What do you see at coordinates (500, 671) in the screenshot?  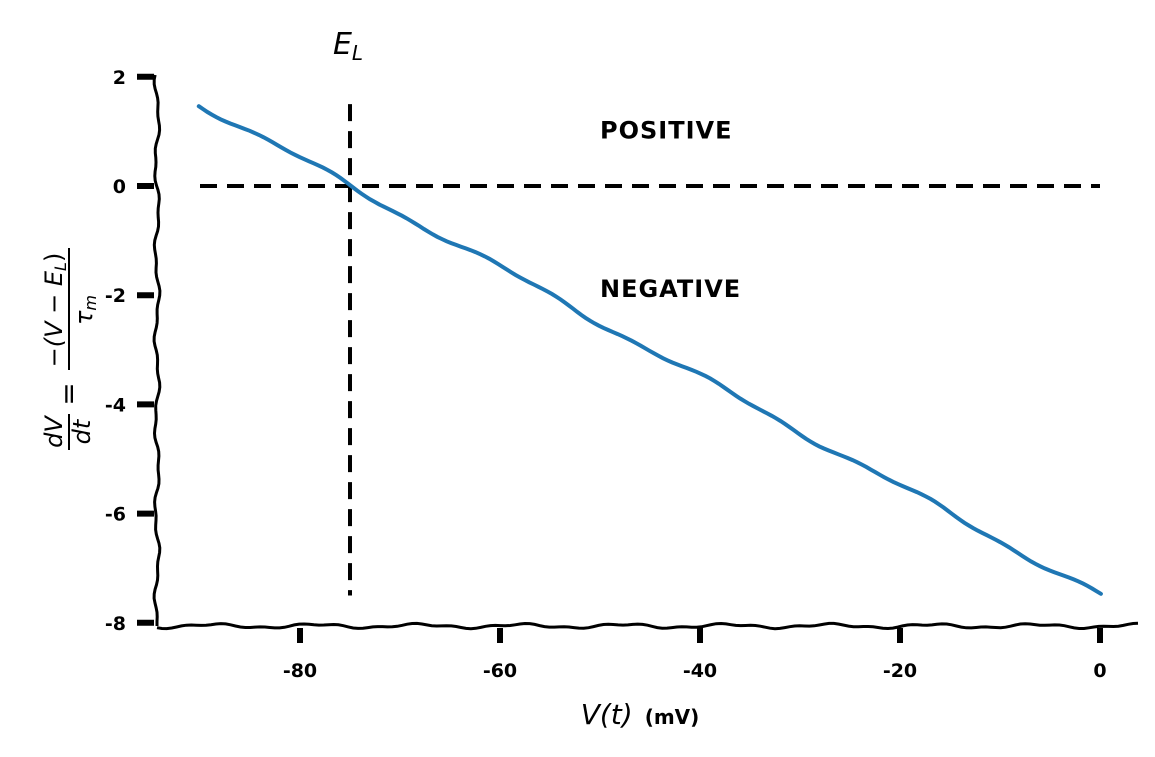 I see `x-tick-label: -60` at bounding box center [500, 671].